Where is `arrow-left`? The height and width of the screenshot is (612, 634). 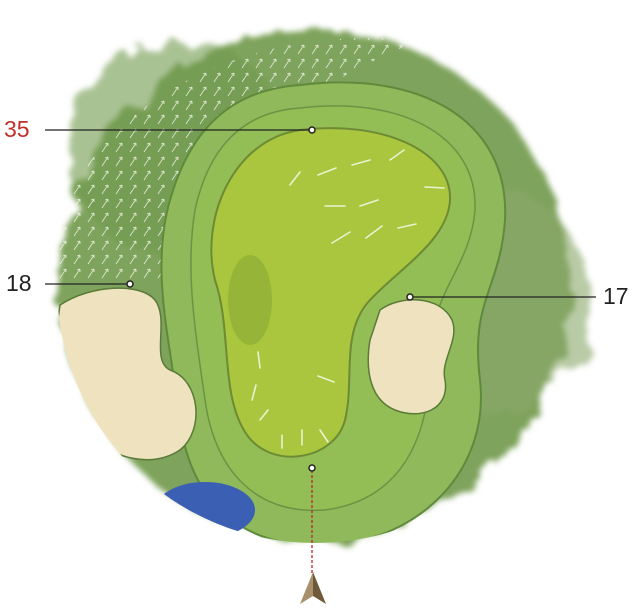
arrow-left is located at coordinates (306, 588).